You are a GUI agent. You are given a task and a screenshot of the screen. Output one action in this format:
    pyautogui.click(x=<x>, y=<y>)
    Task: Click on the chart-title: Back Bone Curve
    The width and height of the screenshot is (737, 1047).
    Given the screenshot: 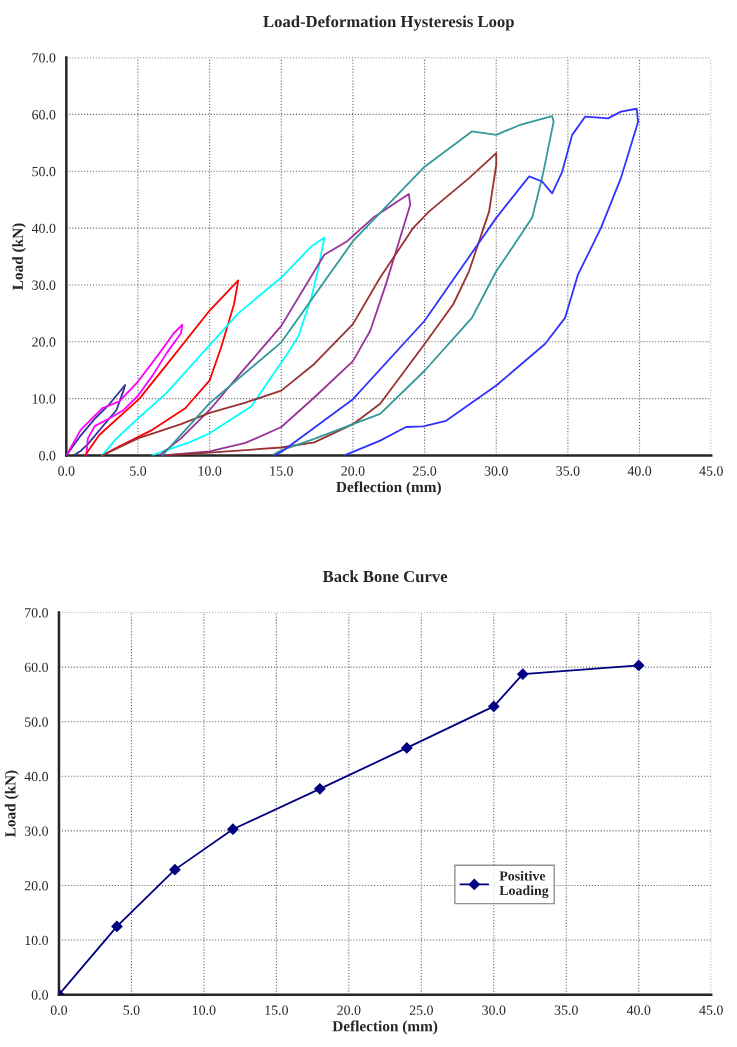 What is the action you would take?
    pyautogui.click(x=385, y=576)
    